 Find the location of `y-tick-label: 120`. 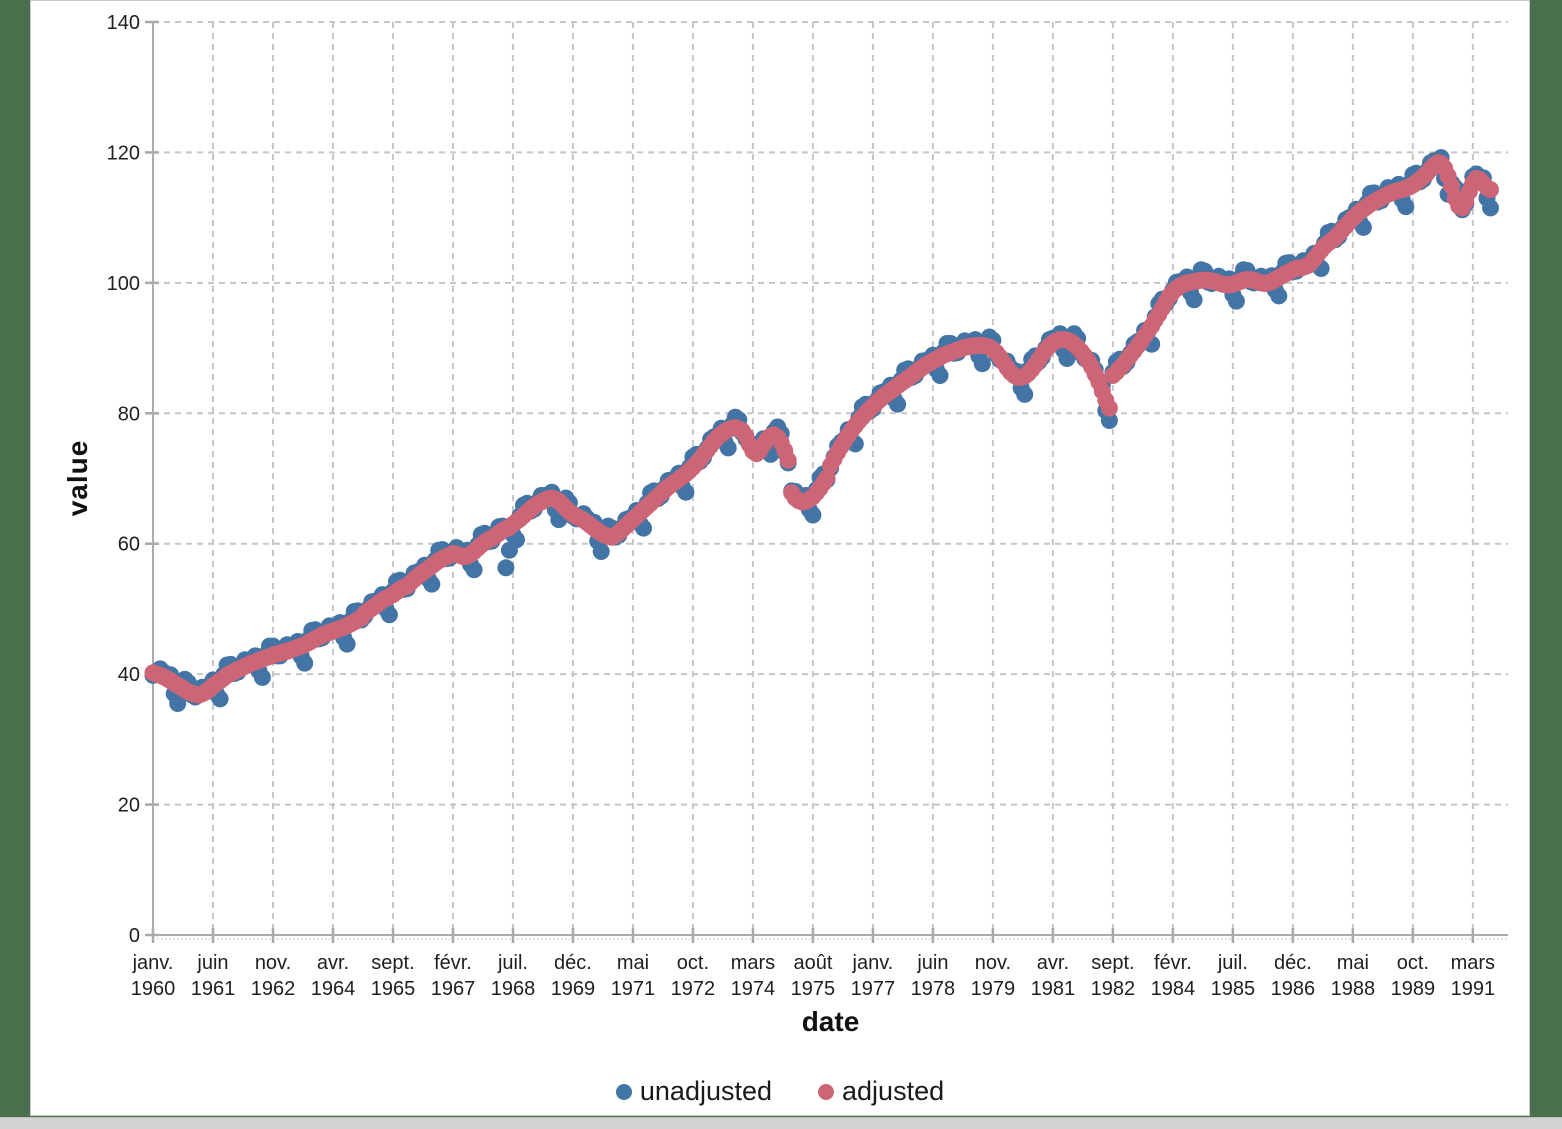

y-tick-label: 120 is located at coordinates (123, 153).